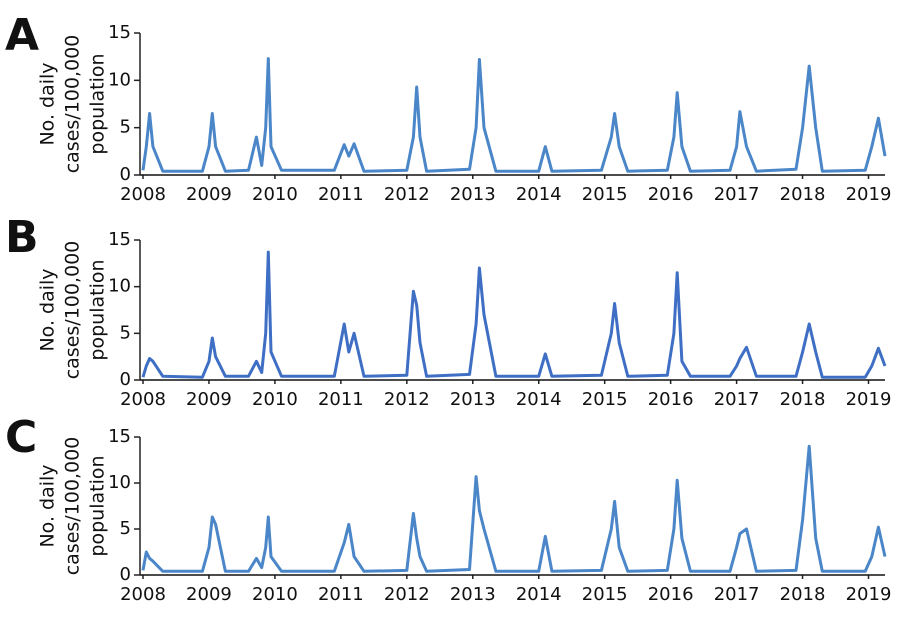 The width and height of the screenshot is (900, 617). What do you see at coordinates (22, 237) in the screenshot?
I see `panel-label: B` at bounding box center [22, 237].